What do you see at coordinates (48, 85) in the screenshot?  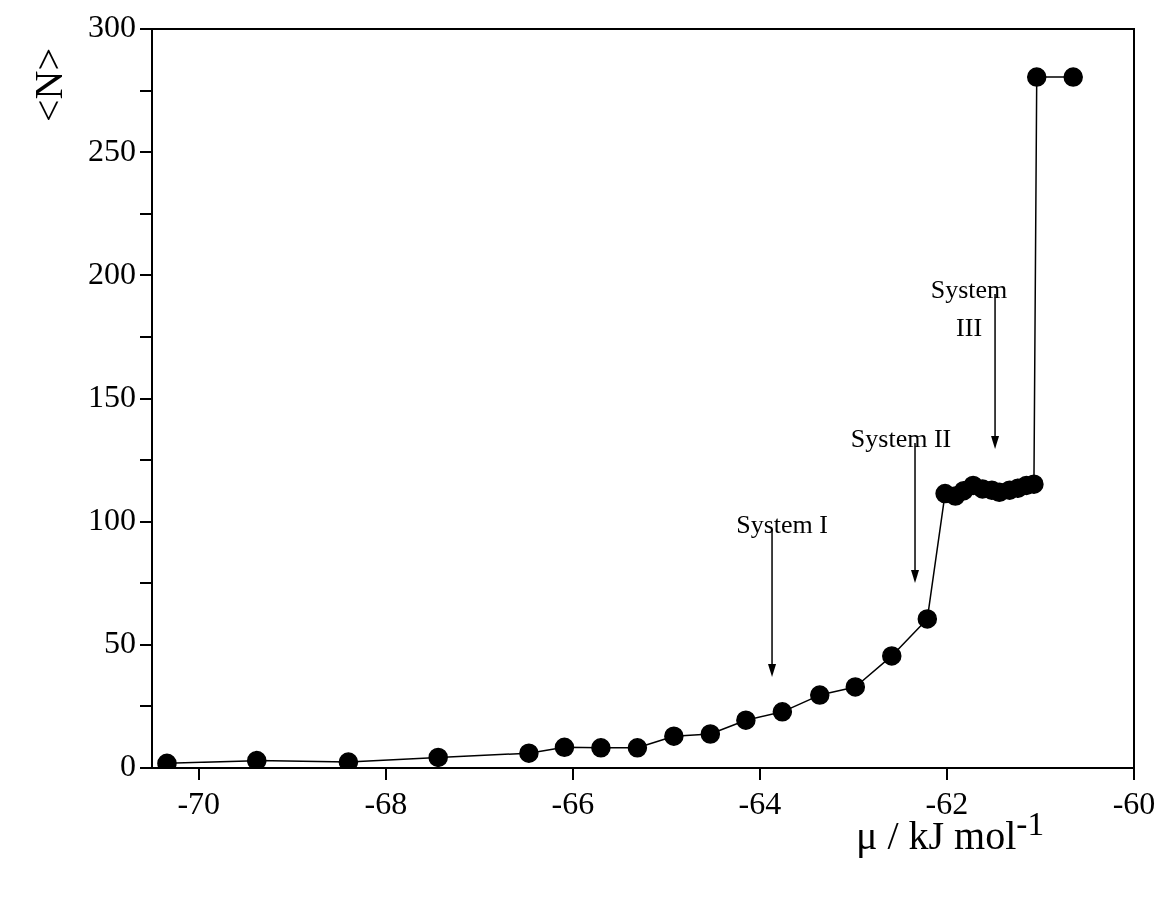 I see `y-axis-title: <N>` at bounding box center [48, 85].